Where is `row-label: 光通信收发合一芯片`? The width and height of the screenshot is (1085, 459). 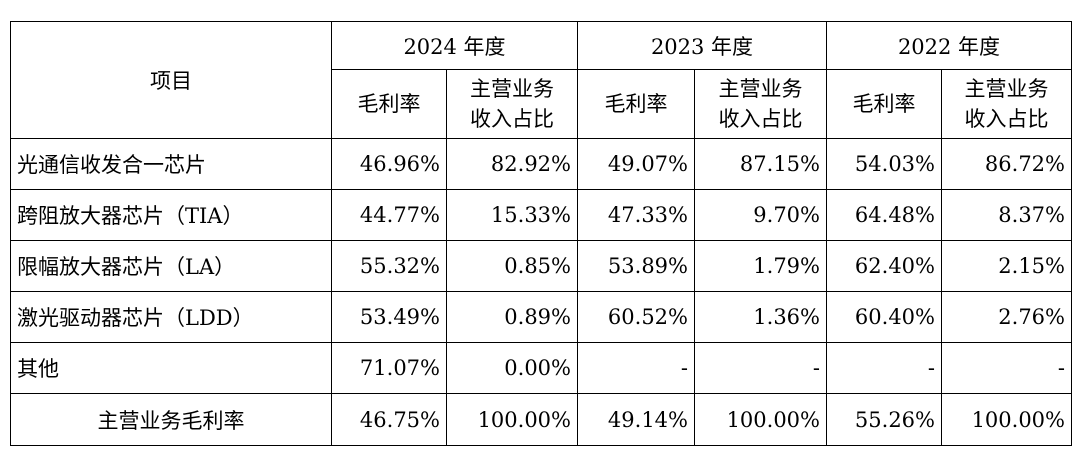
row-label: 光通信收发合一芯片 is located at coordinates (171, 164).